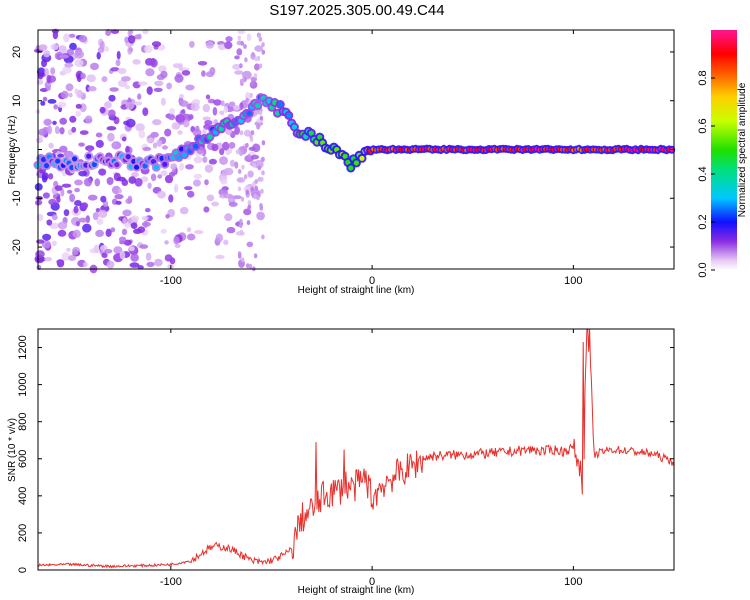  Describe the element at coordinates (703, 125) in the screenshot. I see `colorbar-tick-label: 0.6` at that location.